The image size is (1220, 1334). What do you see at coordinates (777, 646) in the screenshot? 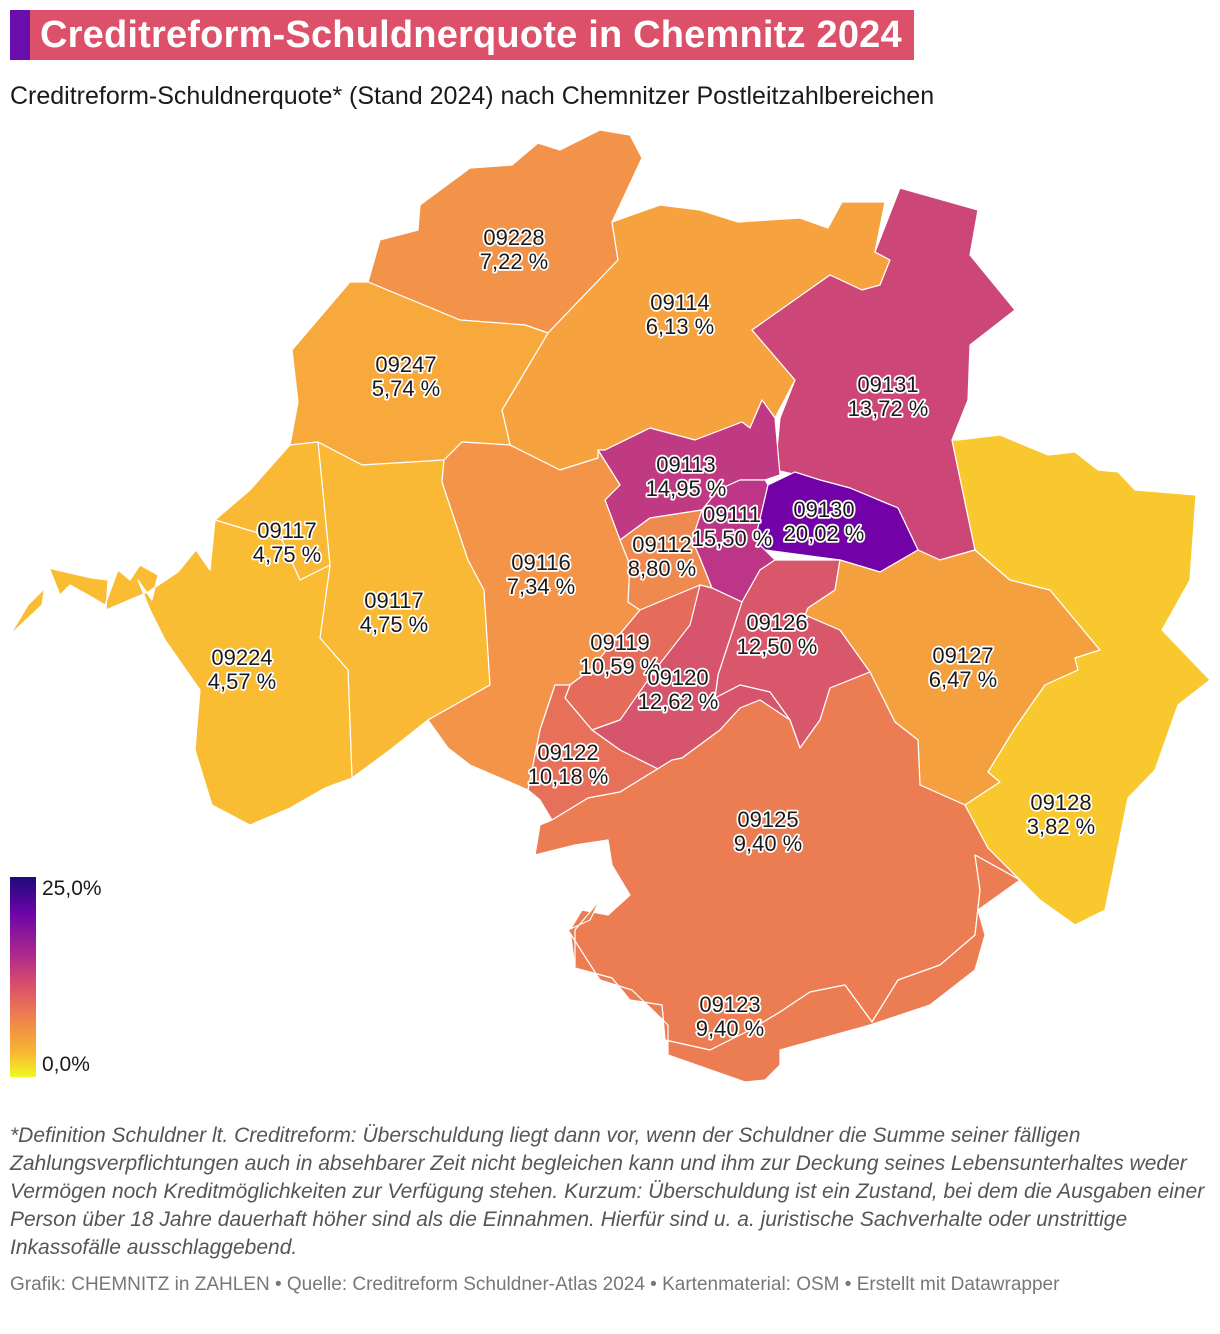
I see `region-label-value: 12,50 %` at bounding box center [777, 646].